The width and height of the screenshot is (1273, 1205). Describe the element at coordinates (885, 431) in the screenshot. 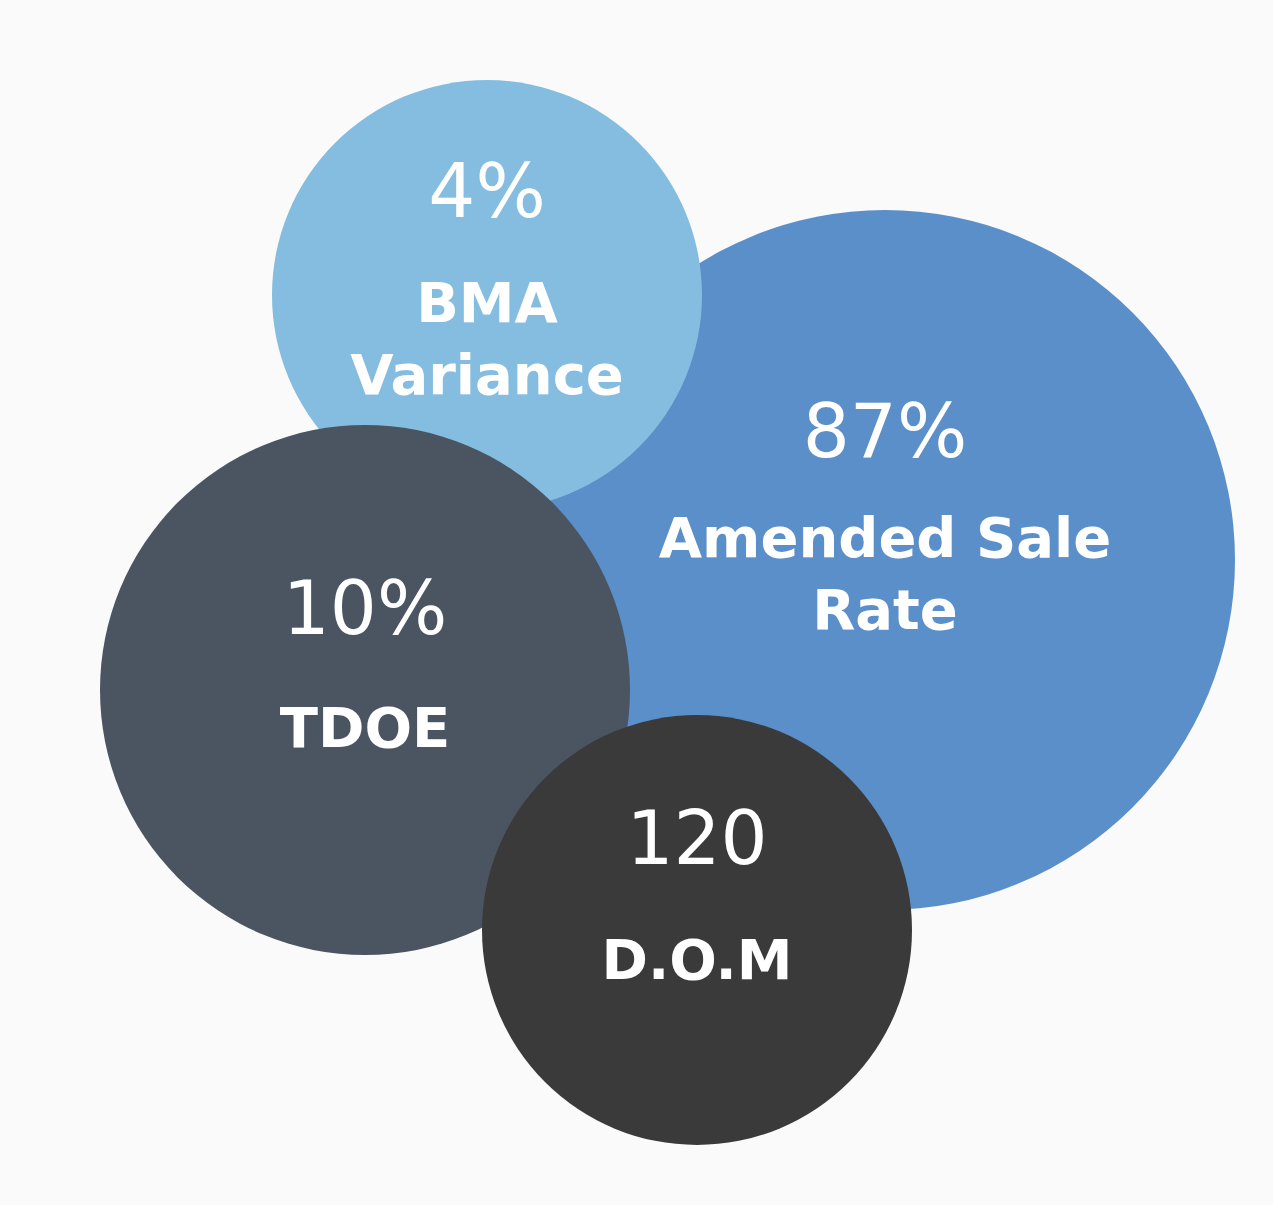

I see `data-label: 87%` at that location.